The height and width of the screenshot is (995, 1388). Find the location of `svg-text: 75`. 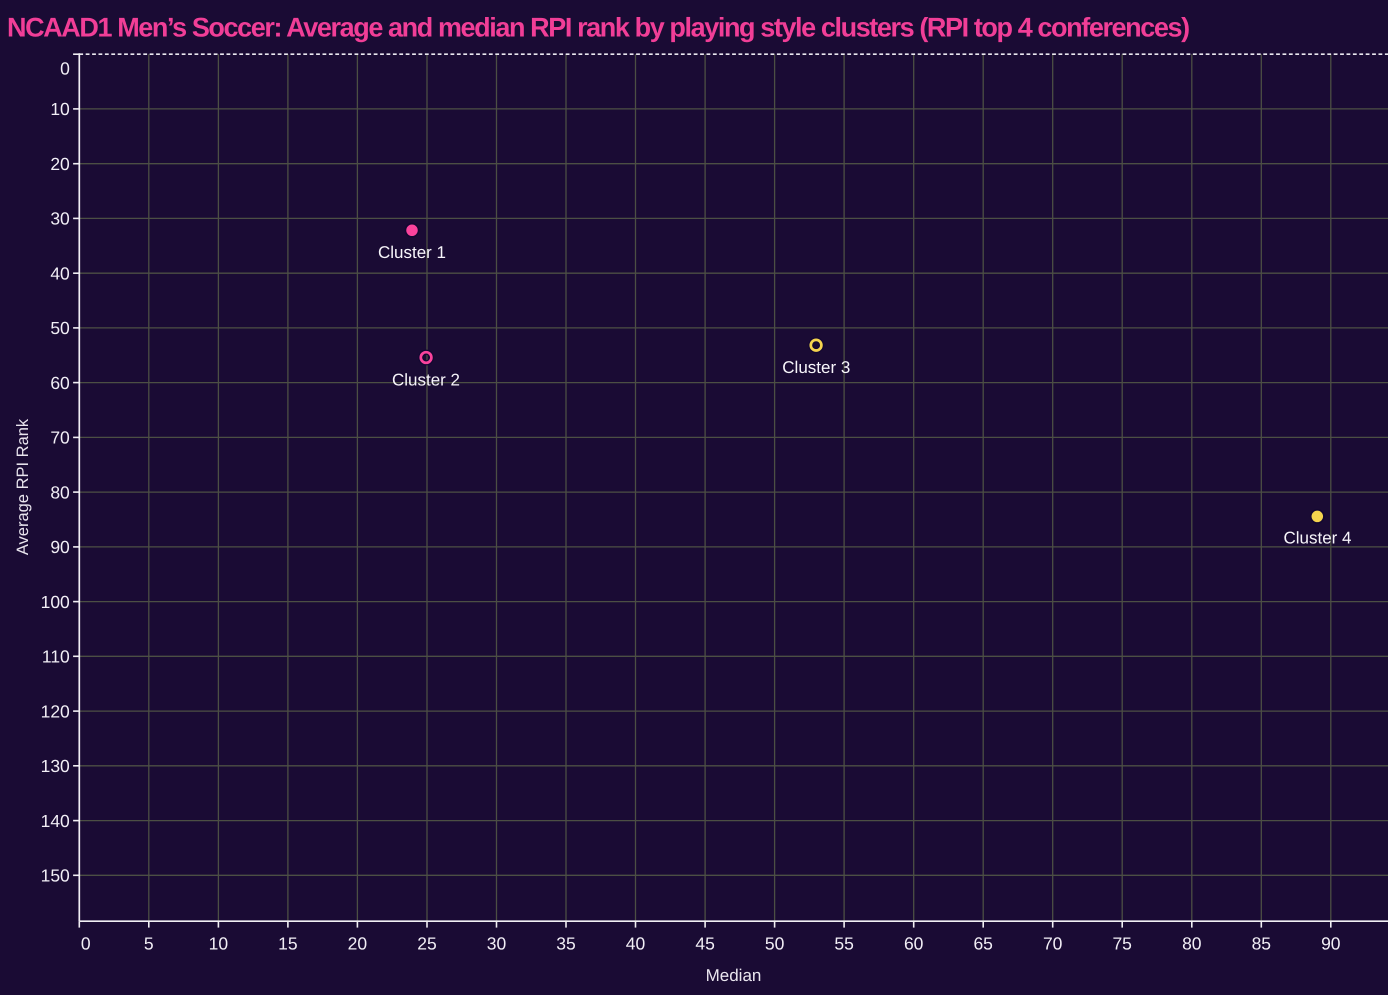

svg-text: 75 is located at coordinates (1121, 943).